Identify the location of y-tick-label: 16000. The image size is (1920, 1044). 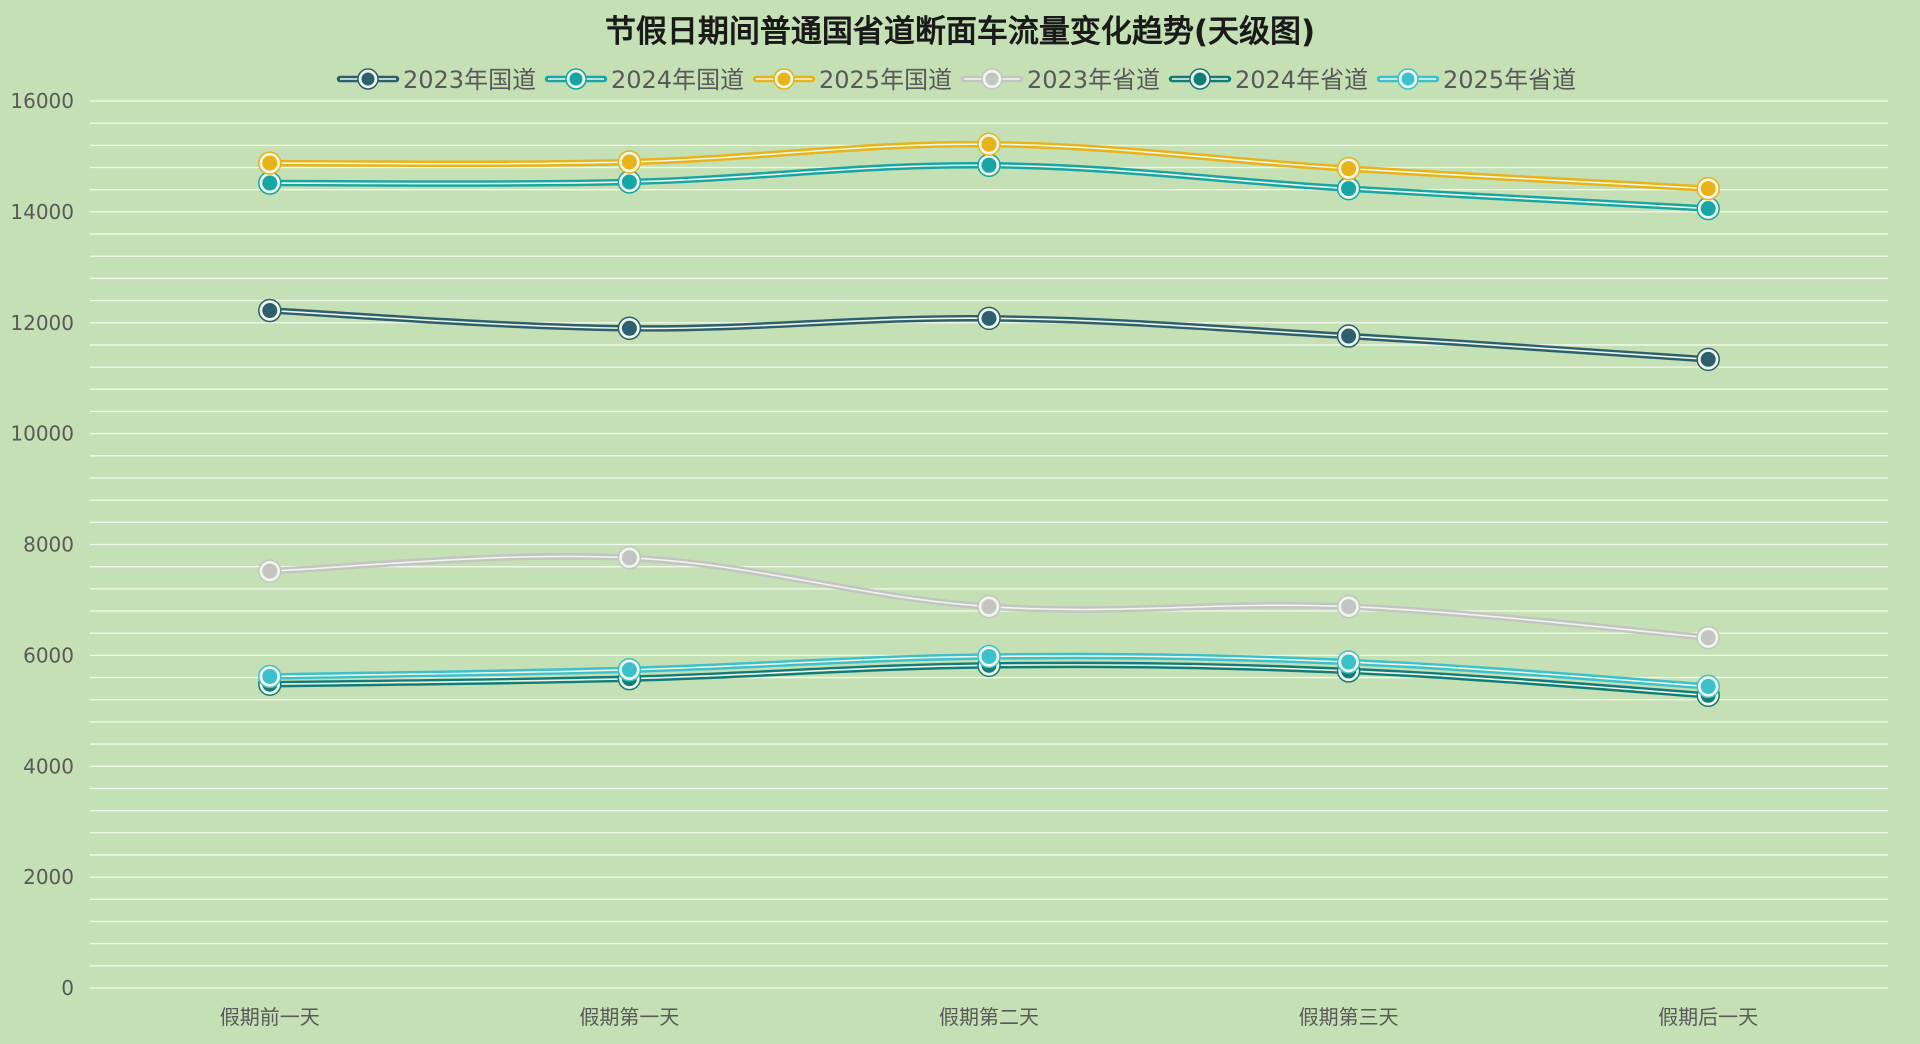
(42, 101).